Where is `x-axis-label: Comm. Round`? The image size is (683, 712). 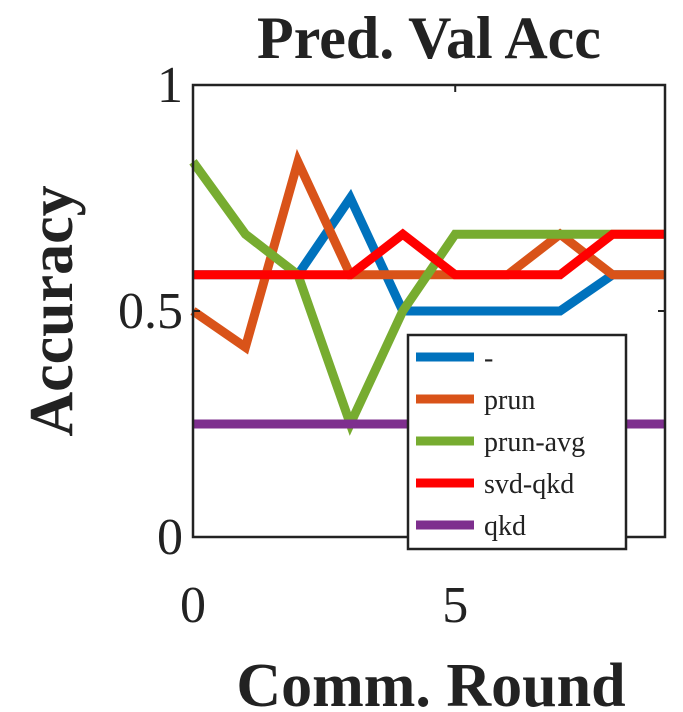
x-axis-label: Comm. Round is located at coordinates (430, 682).